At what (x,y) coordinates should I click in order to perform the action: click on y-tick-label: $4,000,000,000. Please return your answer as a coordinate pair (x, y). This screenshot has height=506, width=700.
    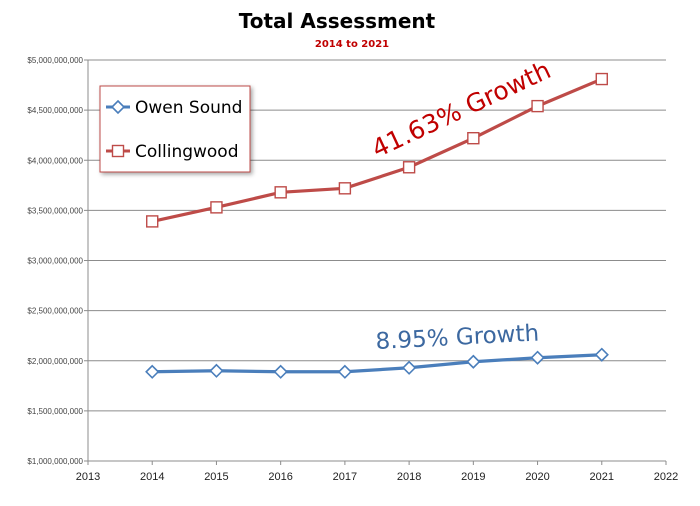
    Looking at the image, I should click on (55, 160).